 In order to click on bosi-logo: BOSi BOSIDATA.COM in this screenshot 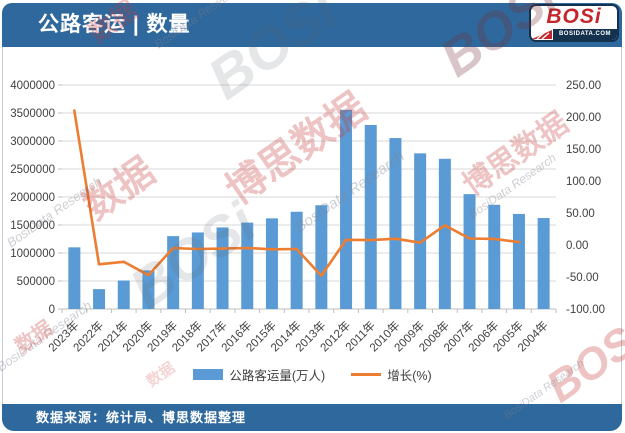, I will do `click(574, 23)`.